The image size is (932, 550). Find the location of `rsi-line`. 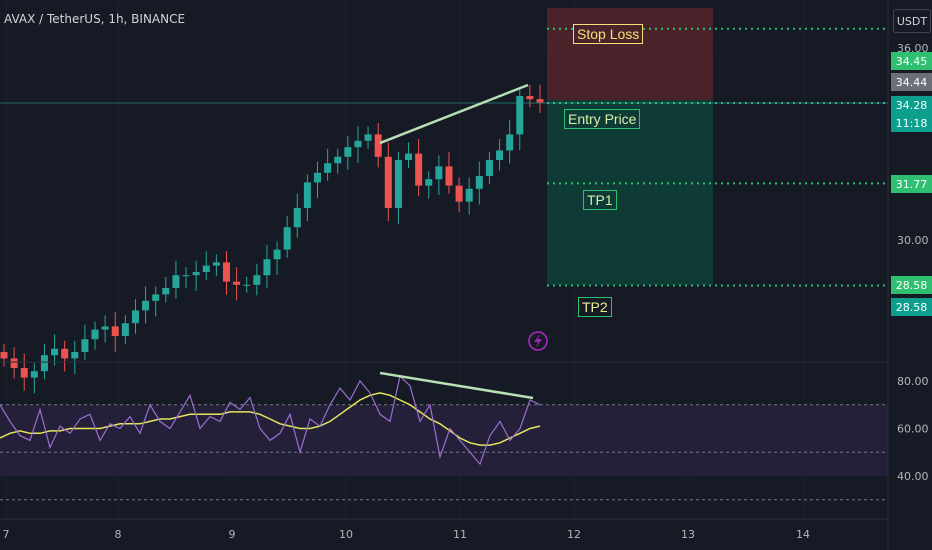

rsi-line is located at coordinates (270, 420).